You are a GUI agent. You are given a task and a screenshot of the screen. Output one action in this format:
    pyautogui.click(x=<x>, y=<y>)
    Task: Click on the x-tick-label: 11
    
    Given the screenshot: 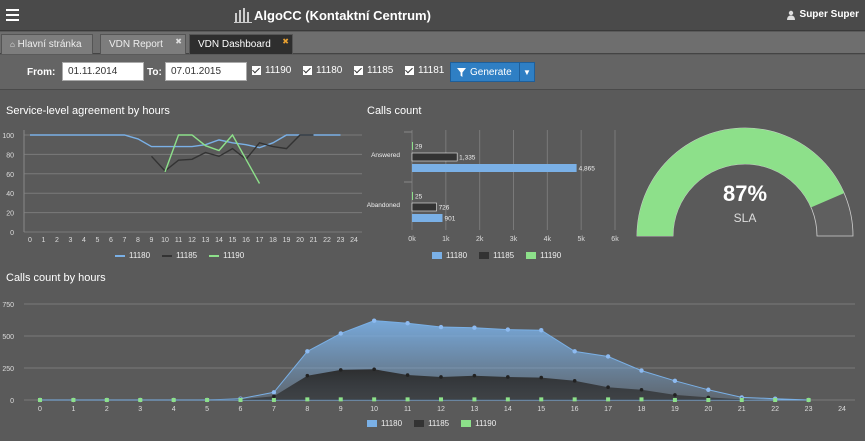 What is the action you would take?
    pyautogui.click(x=407, y=409)
    